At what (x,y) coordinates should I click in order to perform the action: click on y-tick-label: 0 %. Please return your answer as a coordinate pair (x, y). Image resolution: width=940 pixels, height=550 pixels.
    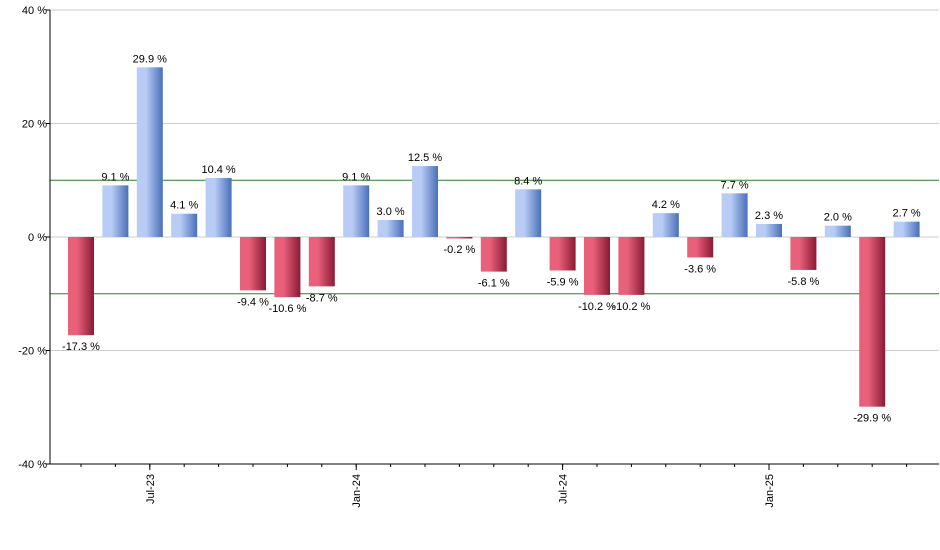
    Looking at the image, I should click on (37, 238).